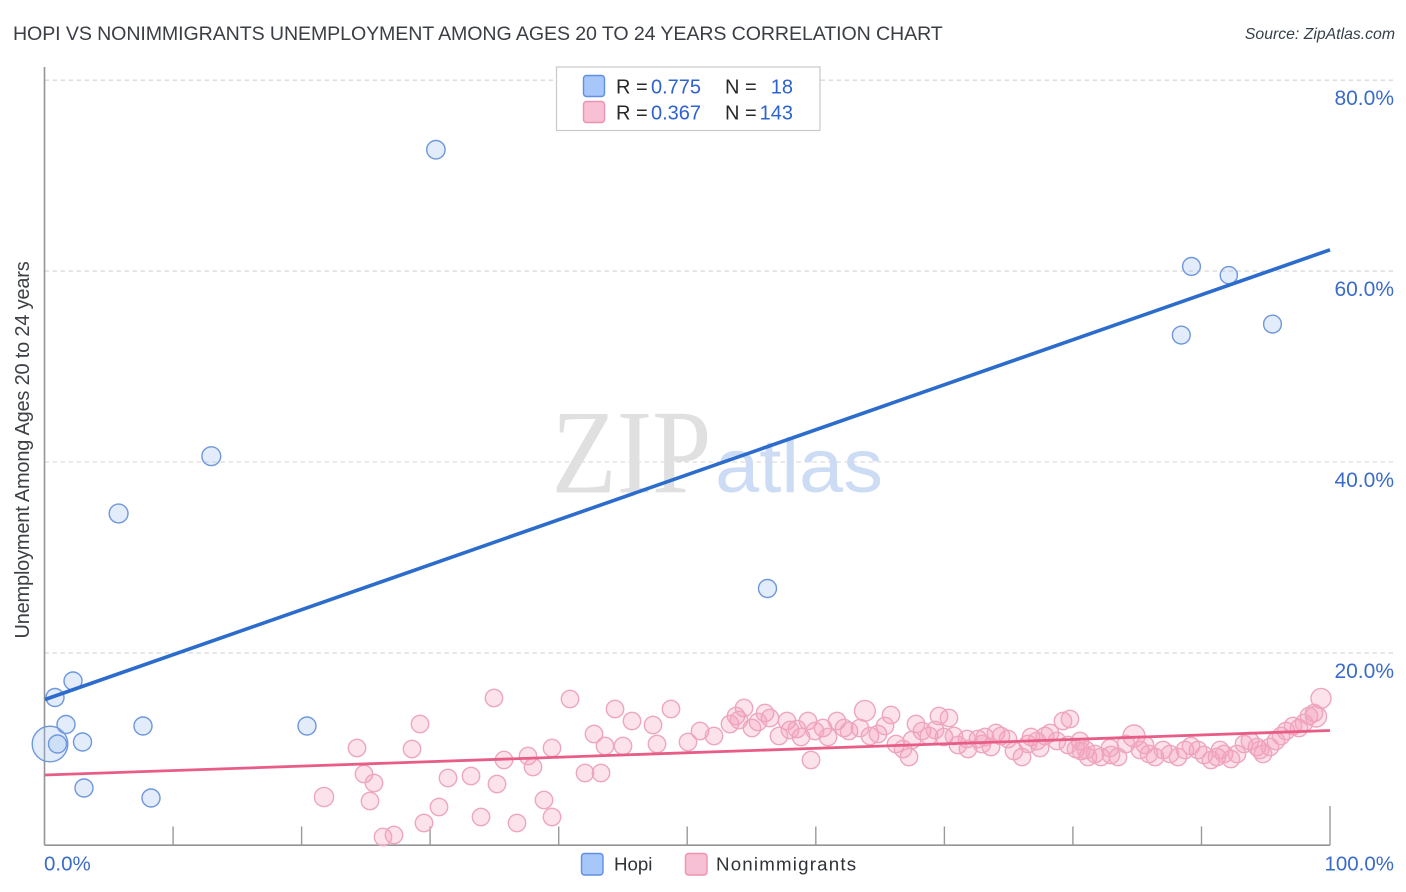  Describe the element at coordinates (1320, 34) in the screenshot. I see `svg-text: Source: ZipAtlas.com` at that location.